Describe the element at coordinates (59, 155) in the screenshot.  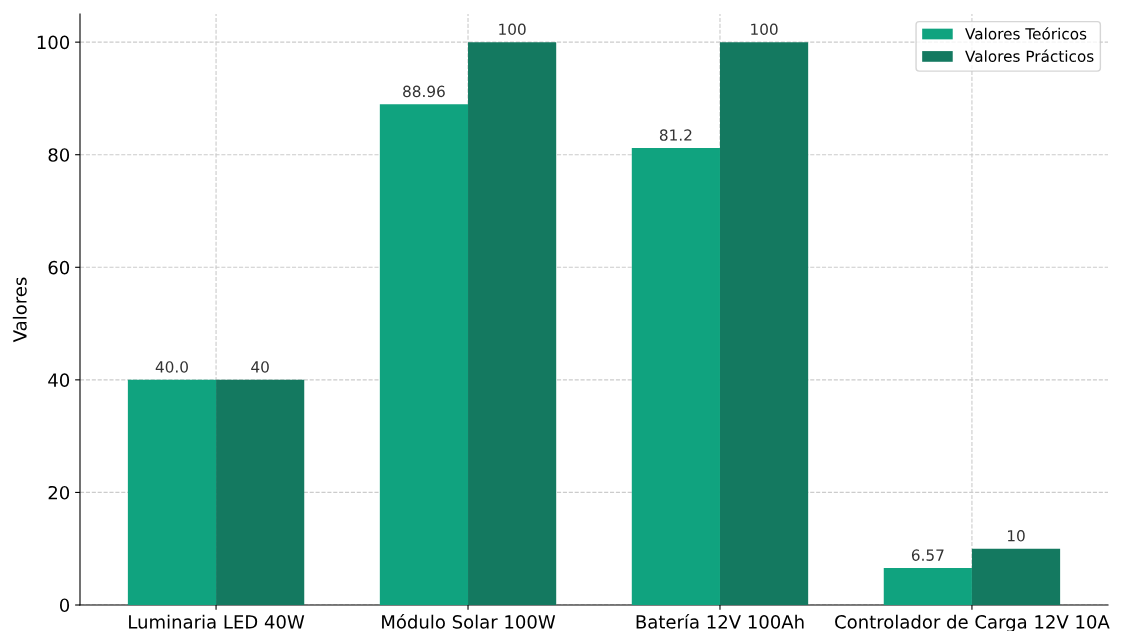
I see `y-tick-label: 80` at that location.